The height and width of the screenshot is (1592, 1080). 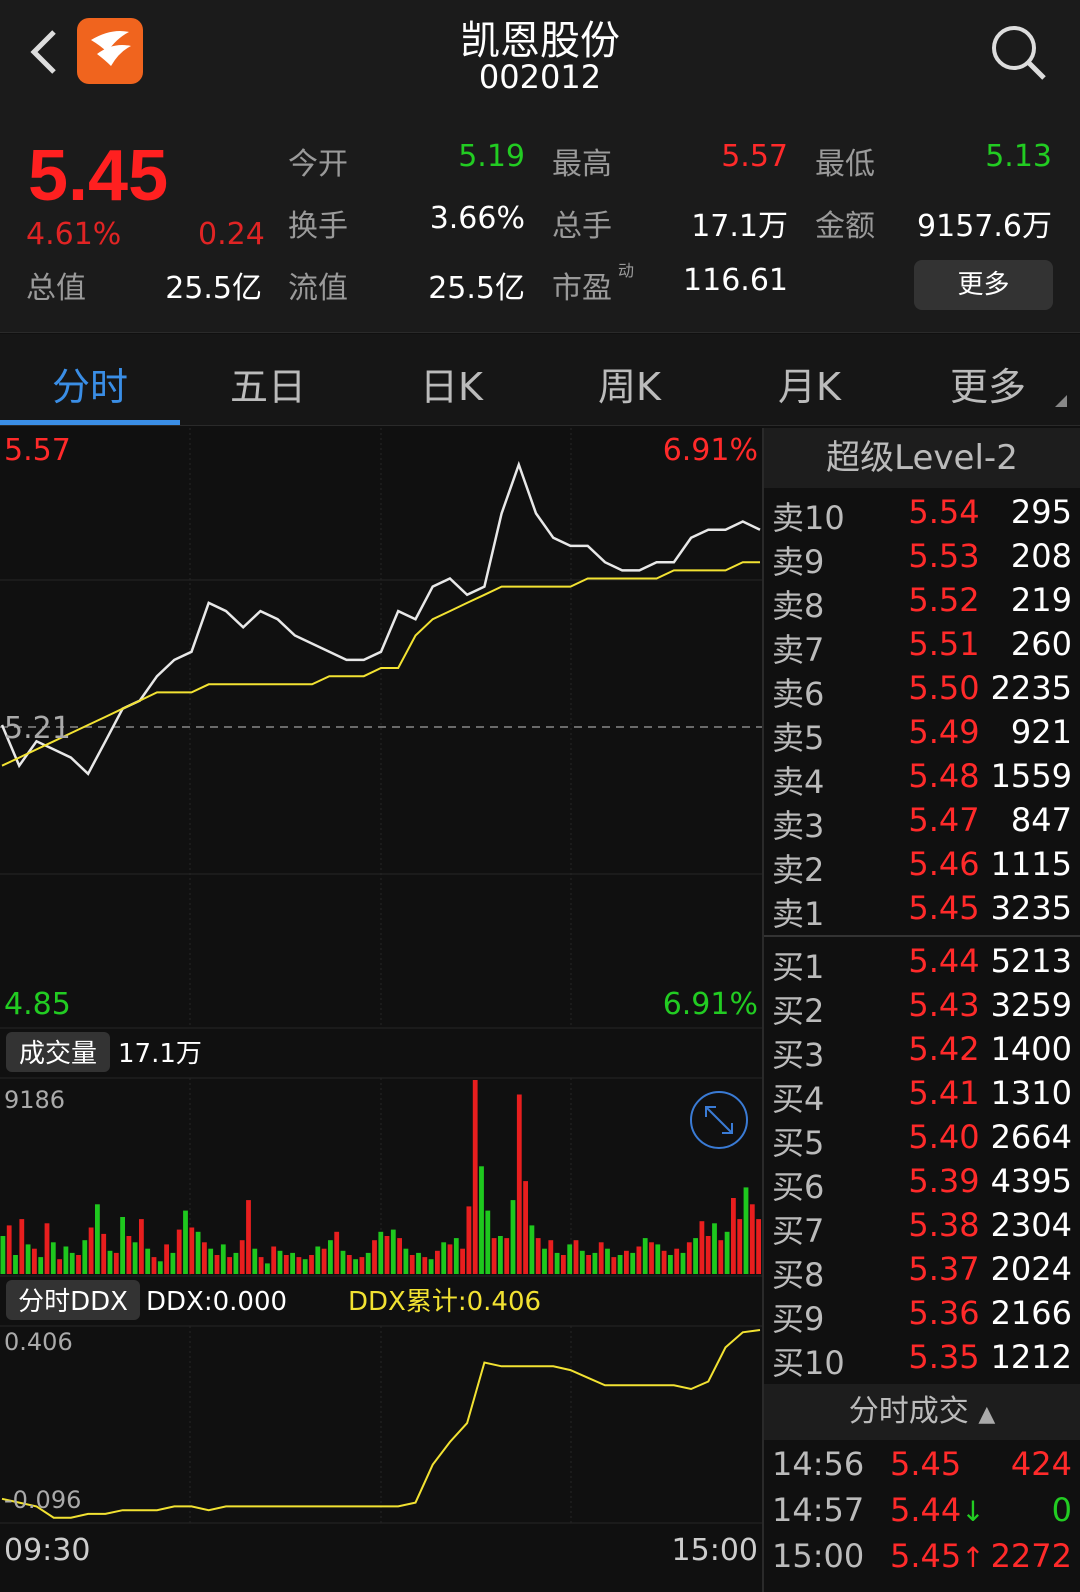 What do you see at coordinates (798, 967) in the screenshot?
I see `bid-label: 买1` at bounding box center [798, 967].